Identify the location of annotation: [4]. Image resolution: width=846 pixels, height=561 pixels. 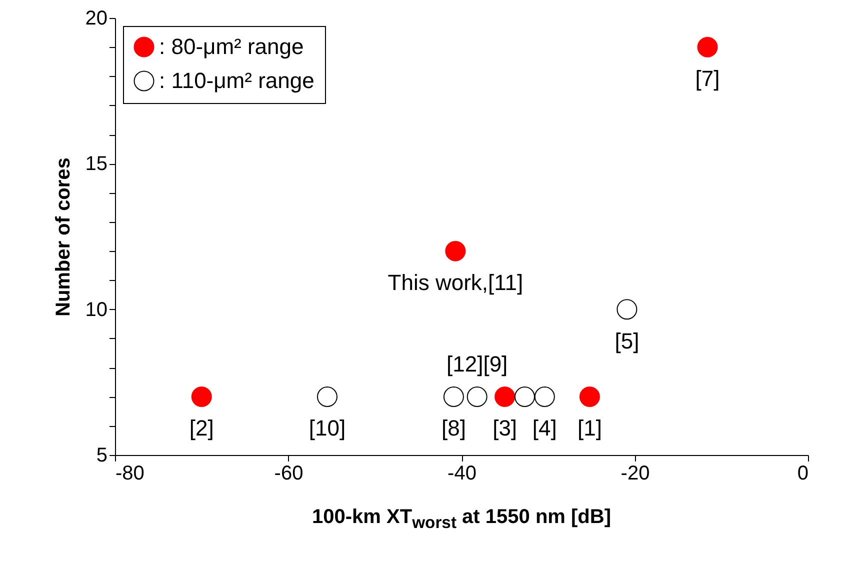
(544, 428).